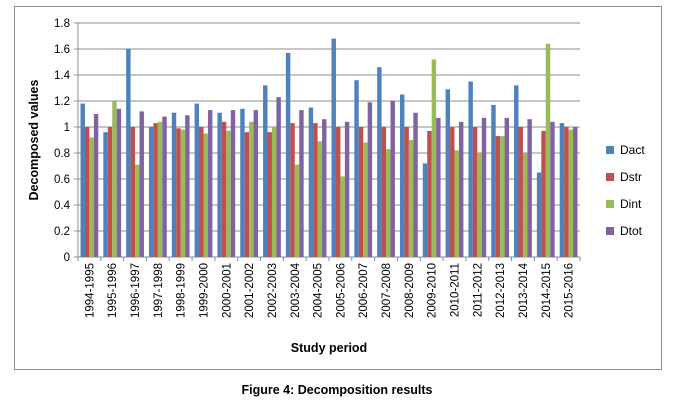  Describe the element at coordinates (90, 290) in the screenshot. I see `x-tick-label: 1994-1995` at that location.